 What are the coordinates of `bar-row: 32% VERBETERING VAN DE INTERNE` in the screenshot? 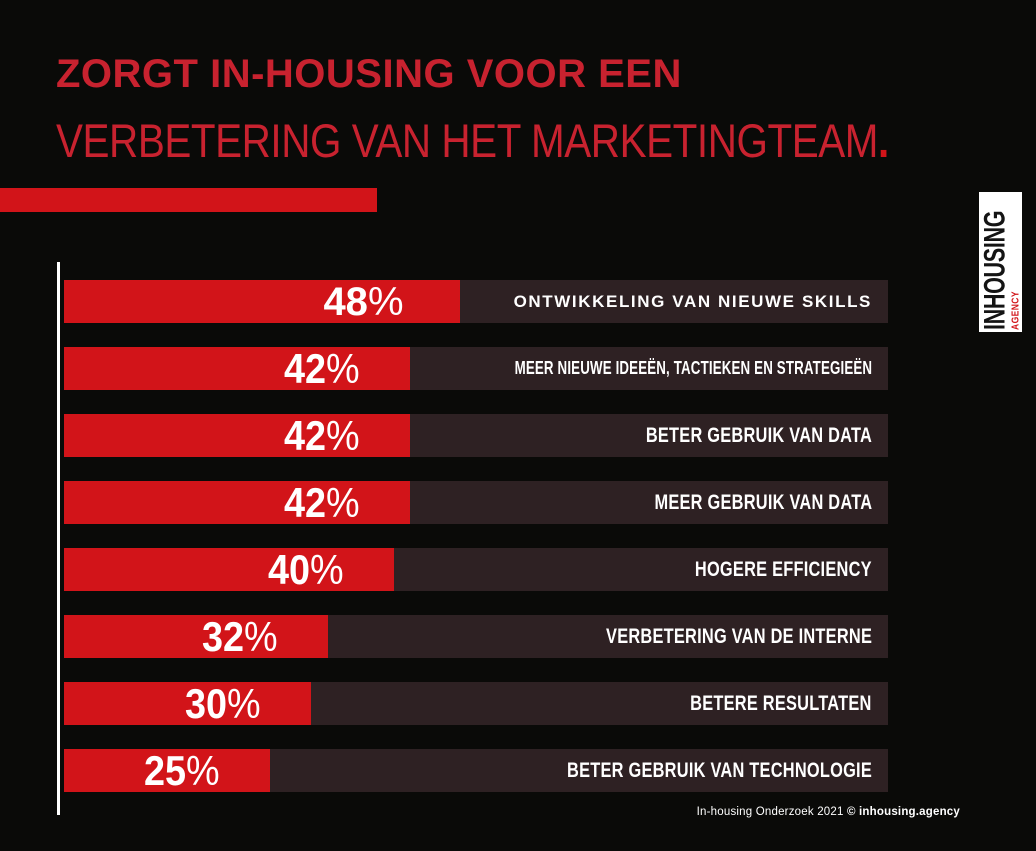 It's located at (476, 636).